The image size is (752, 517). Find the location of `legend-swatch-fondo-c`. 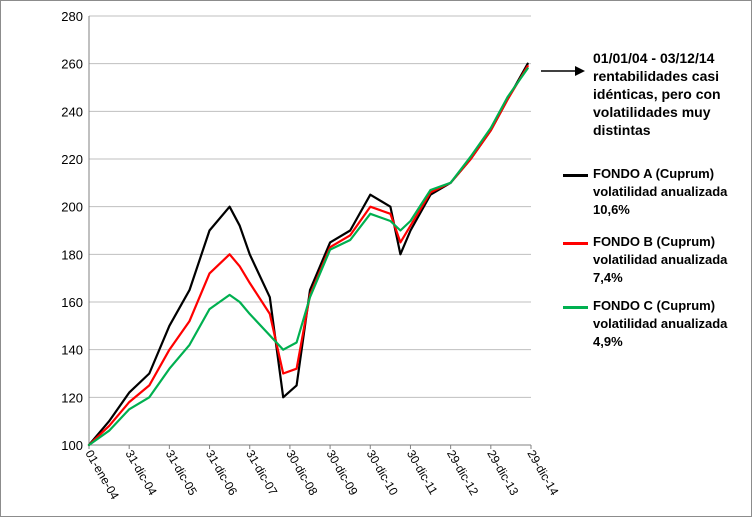

legend-swatch-fondo-c is located at coordinates (575, 307).